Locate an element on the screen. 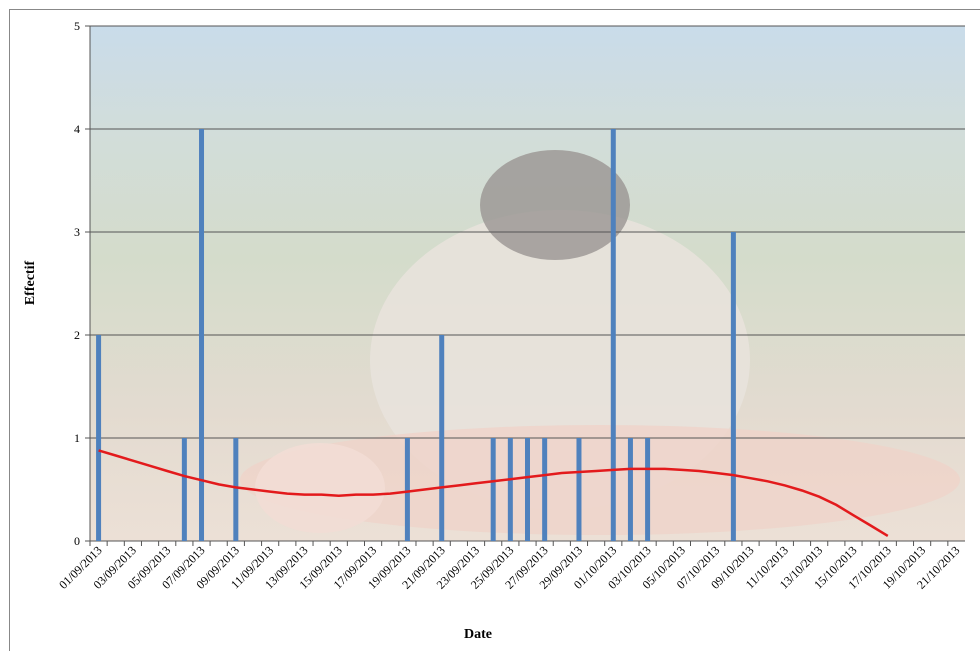 Image resolution: width=980 pixels, height=656 pixels. y-tick-label: 2 is located at coordinates (77, 335).